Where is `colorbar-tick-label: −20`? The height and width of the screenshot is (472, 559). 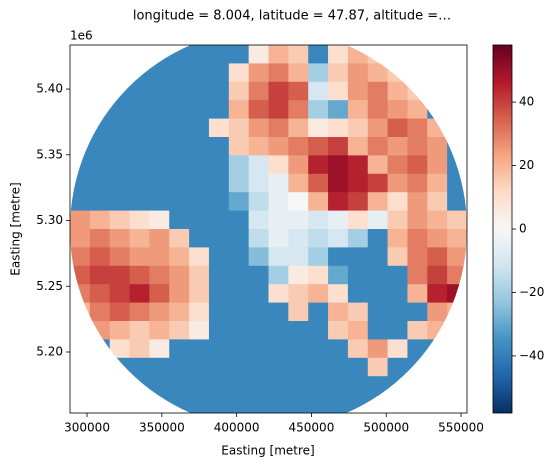
colorbar-tick-label: −20 is located at coordinates (531, 292).